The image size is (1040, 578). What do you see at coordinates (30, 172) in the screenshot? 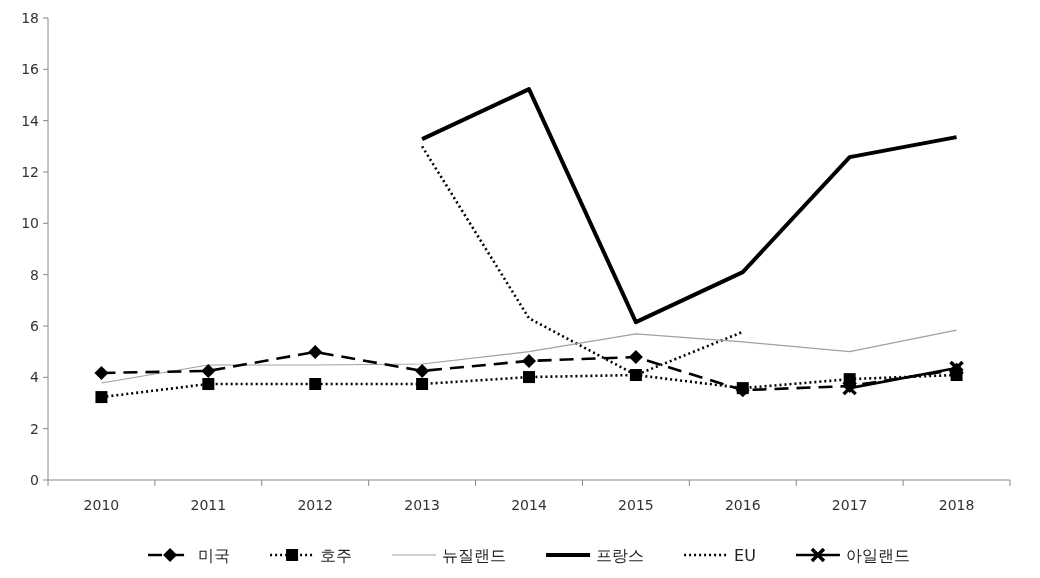
I see `y-tick-label: 12` at bounding box center [30, 172].